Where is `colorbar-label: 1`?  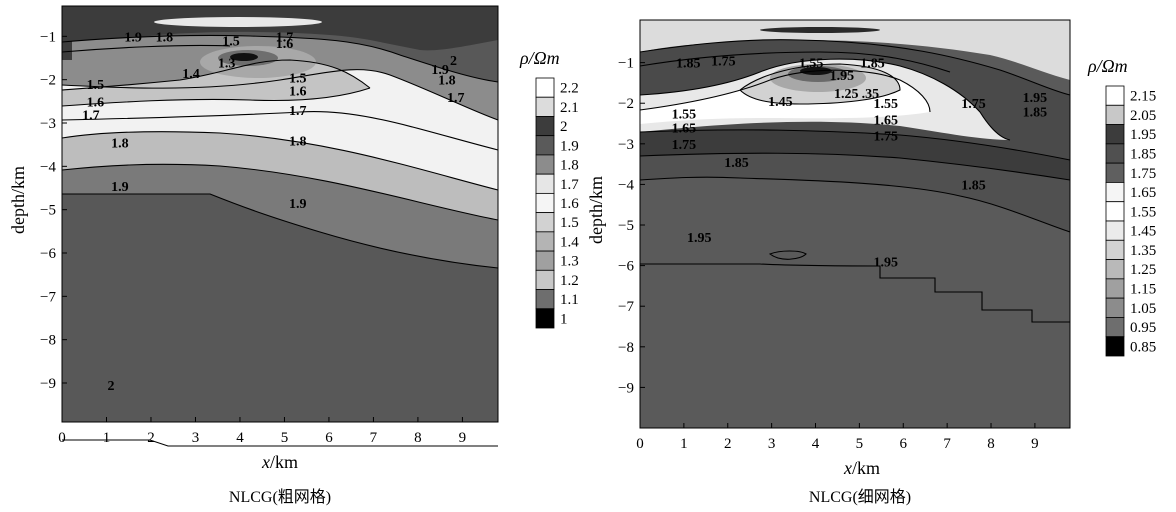
colorbar-label: 1 is located at coordinates (564, 319).